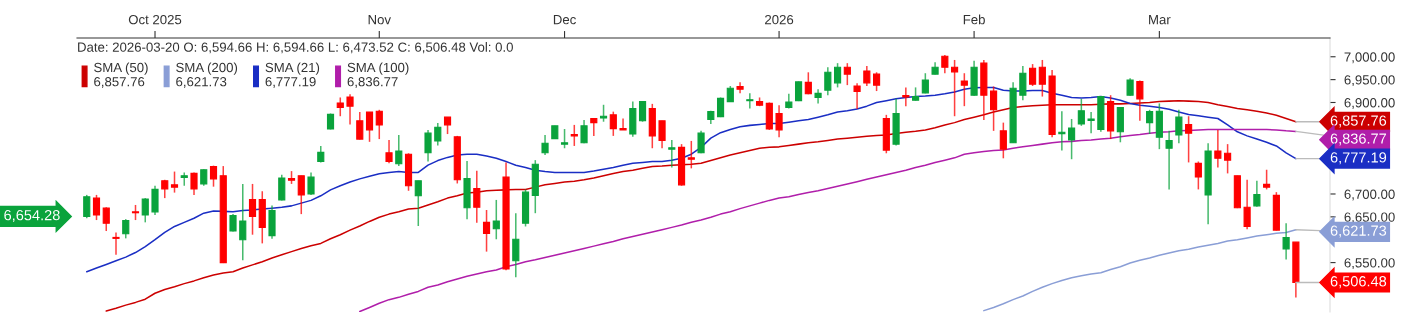 The image size is (1411, 332). What do you see at coordinates (1369, 264) in the screenshot?
I see `y-tick-label: 6,550.00` at bounding box center [1369, 264].